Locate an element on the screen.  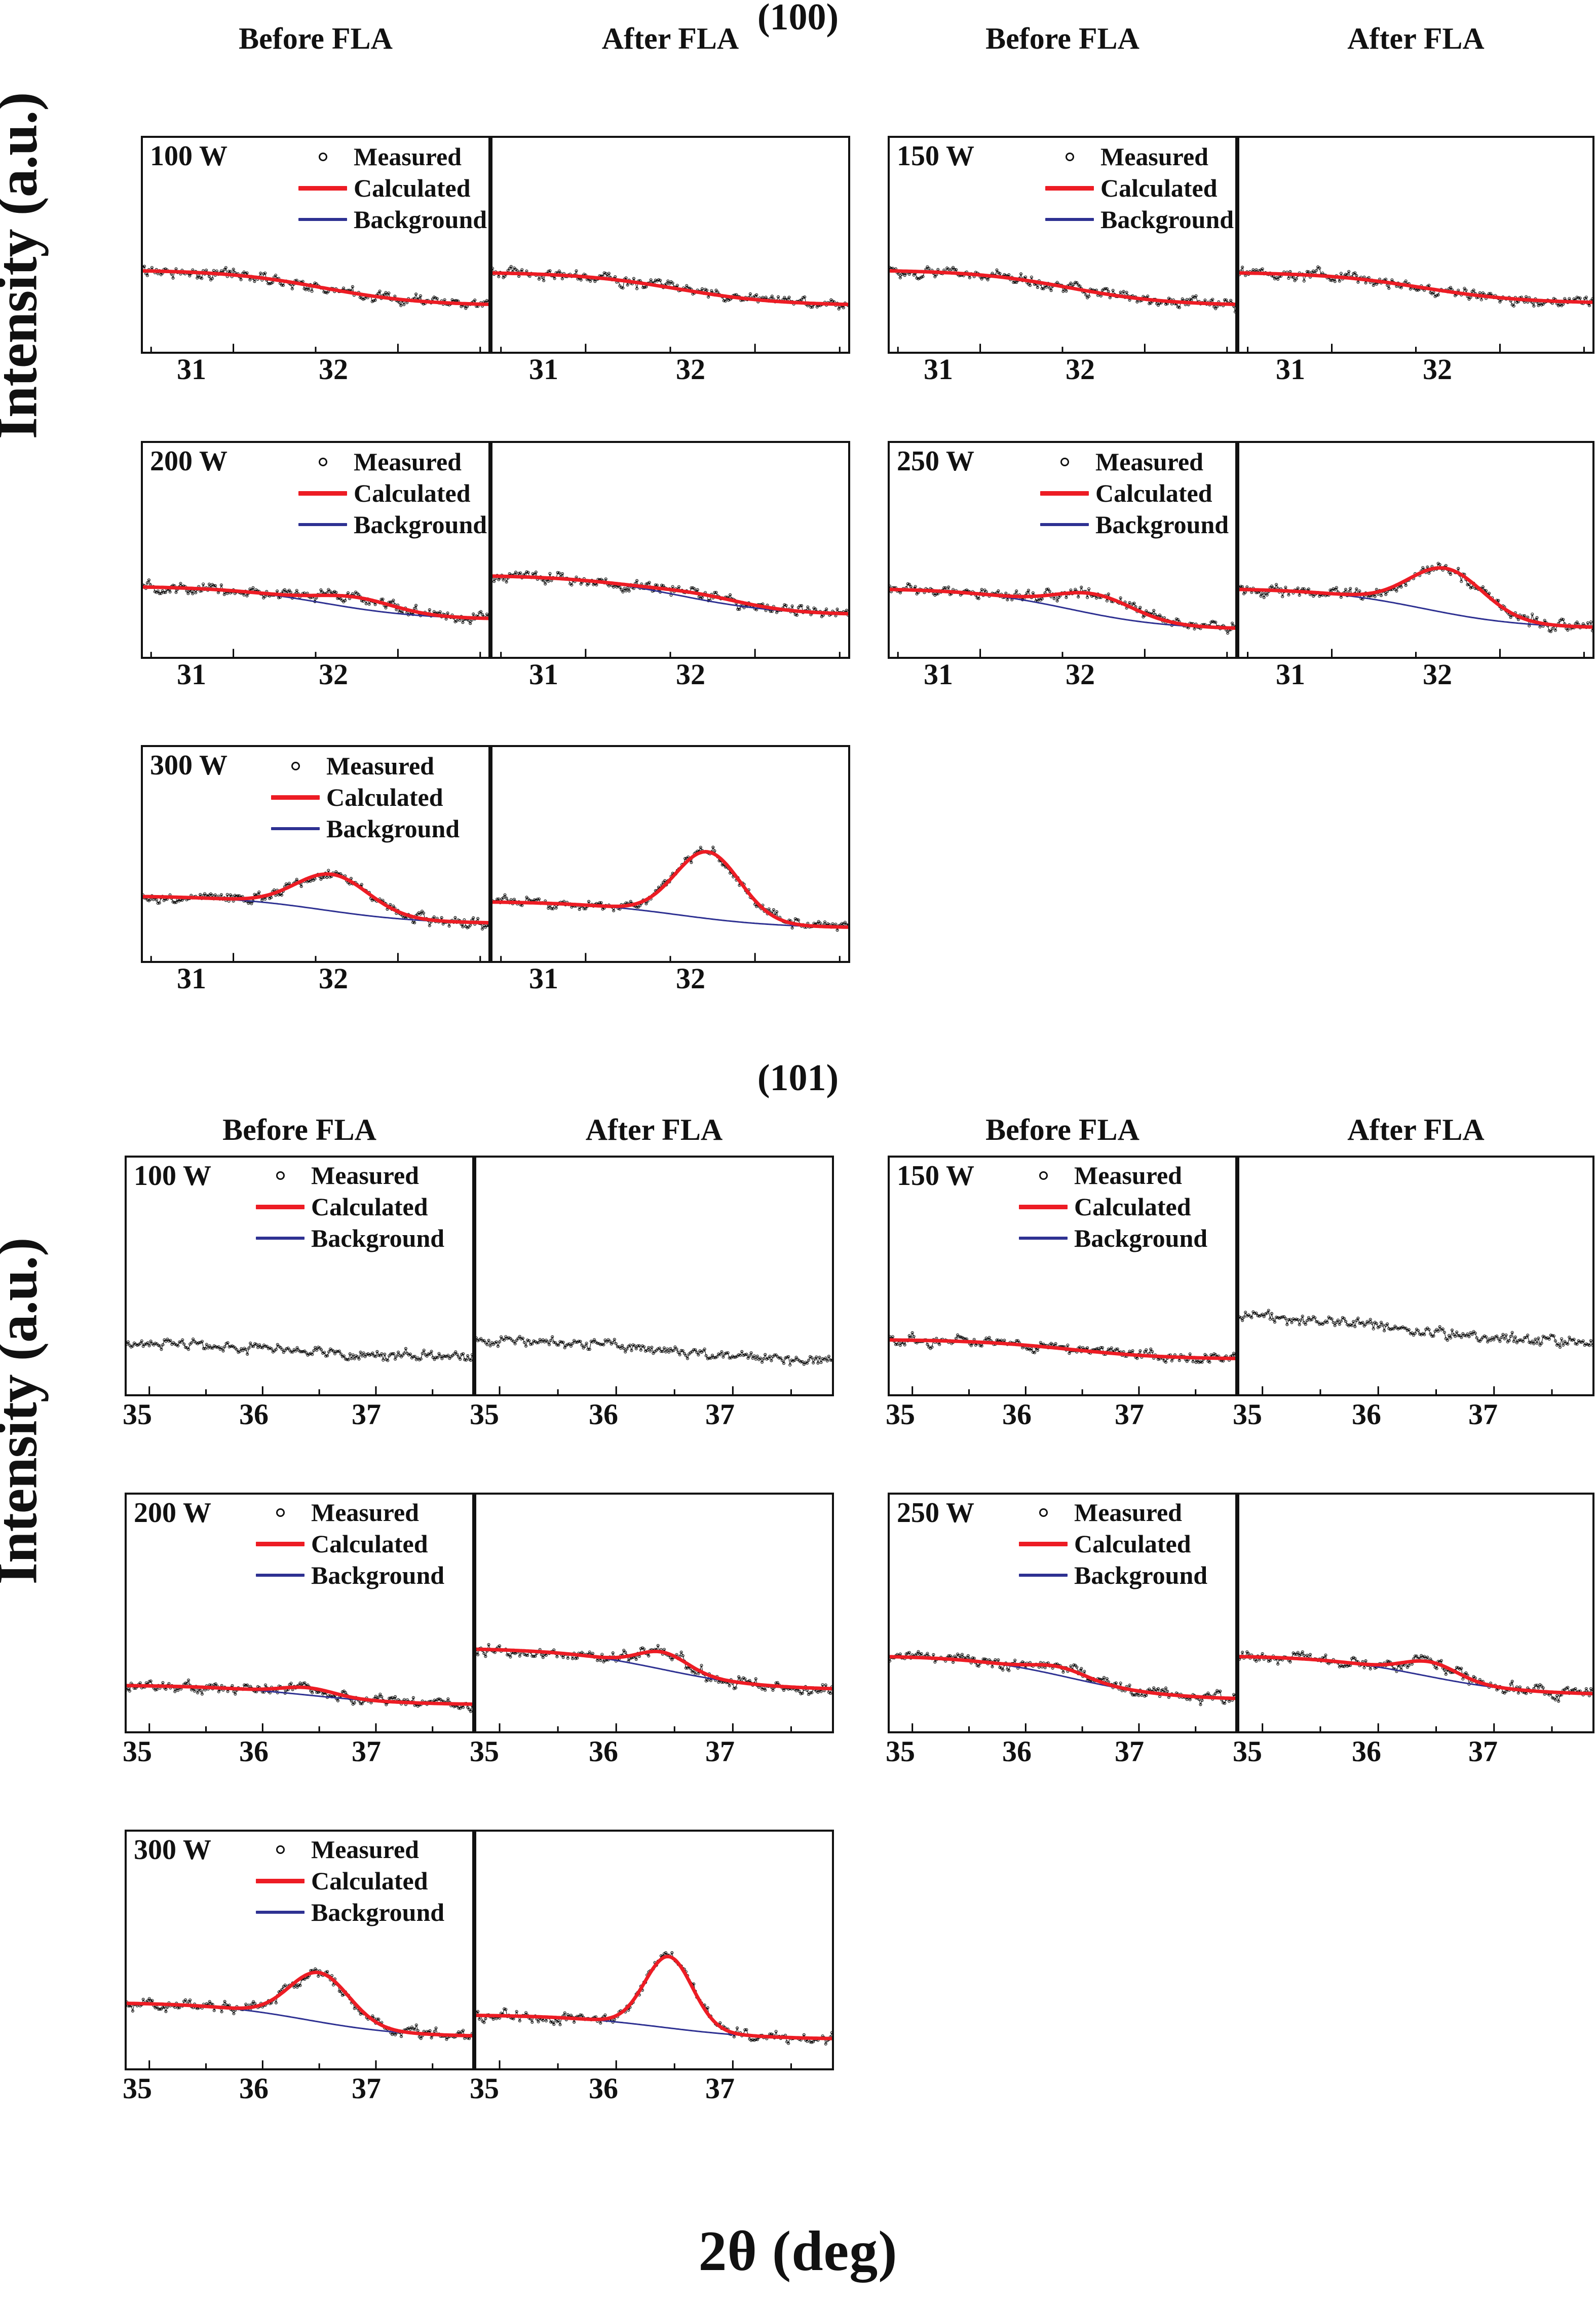
panel-row-300W-100: 300 W Measured Calculated Background is located at coordinates (496, 854).